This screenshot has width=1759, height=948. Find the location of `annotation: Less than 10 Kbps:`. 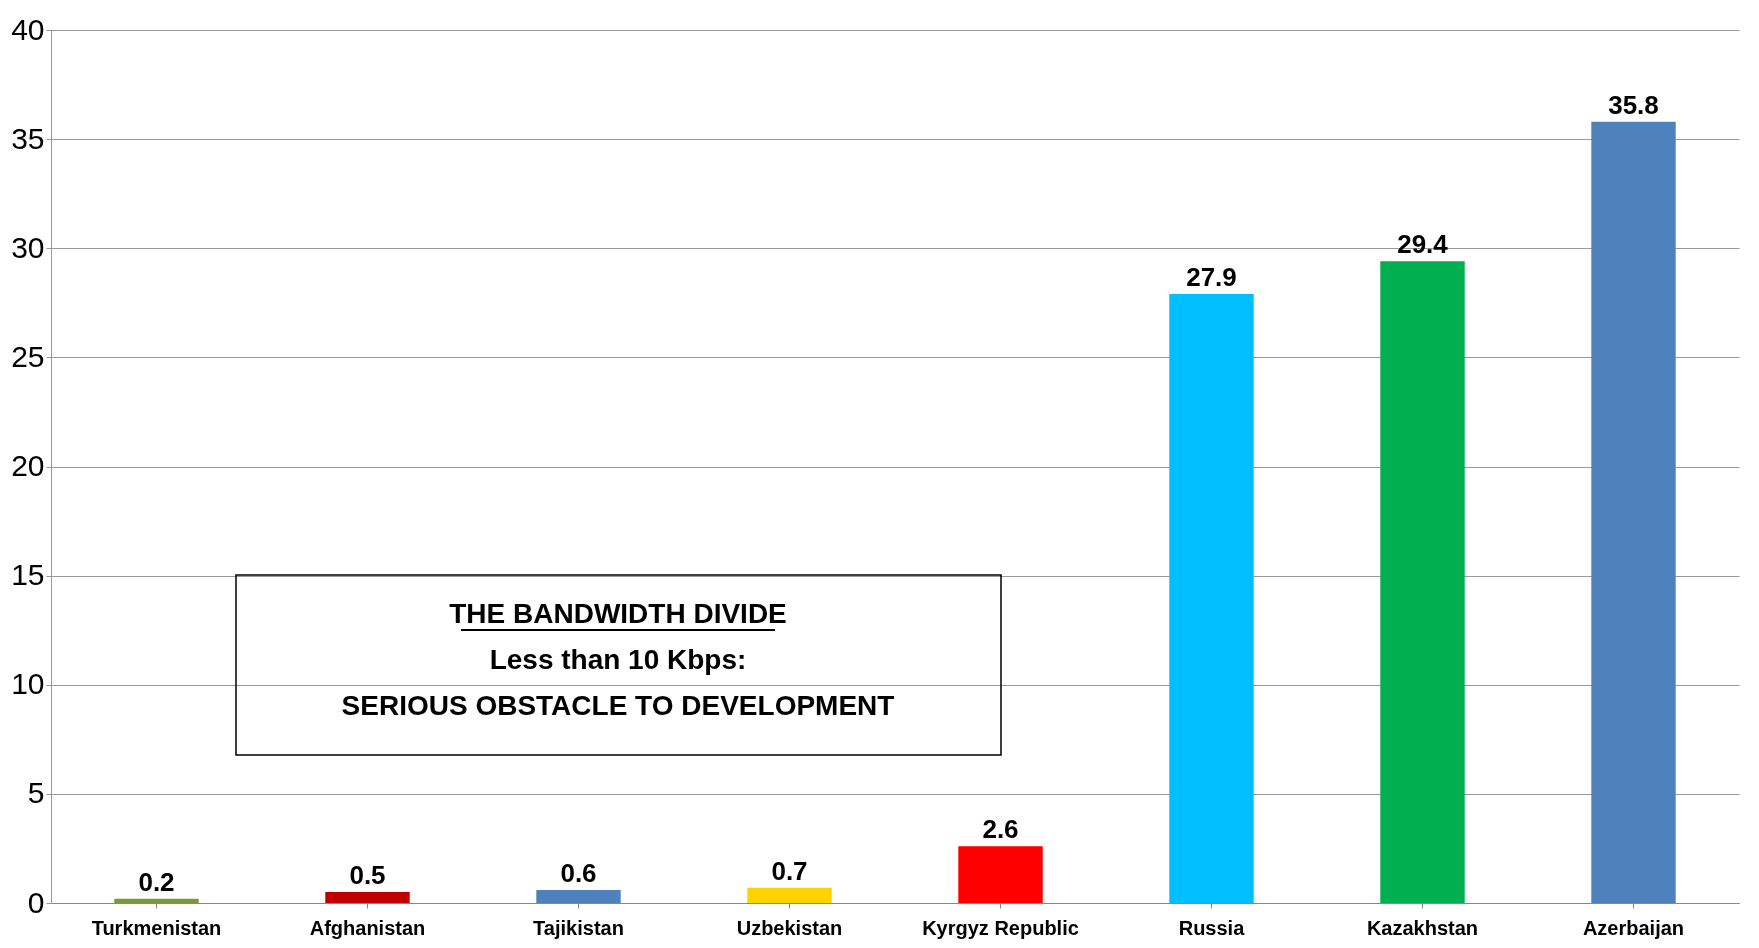

annotation: Less than 10 Kbps: is located at coordinates (618, 659).